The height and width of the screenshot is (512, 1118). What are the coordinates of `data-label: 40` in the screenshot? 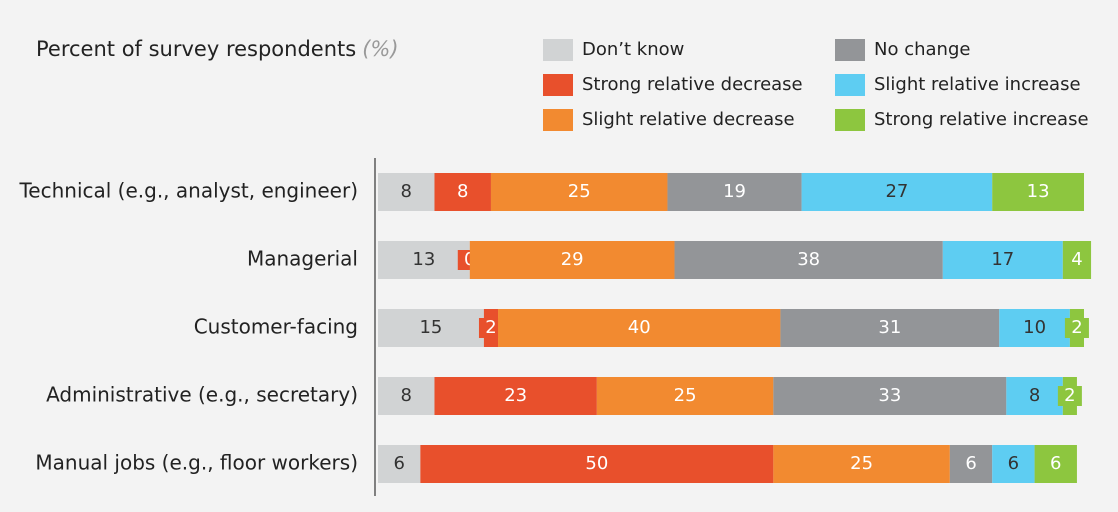 It's located at (639, 327).